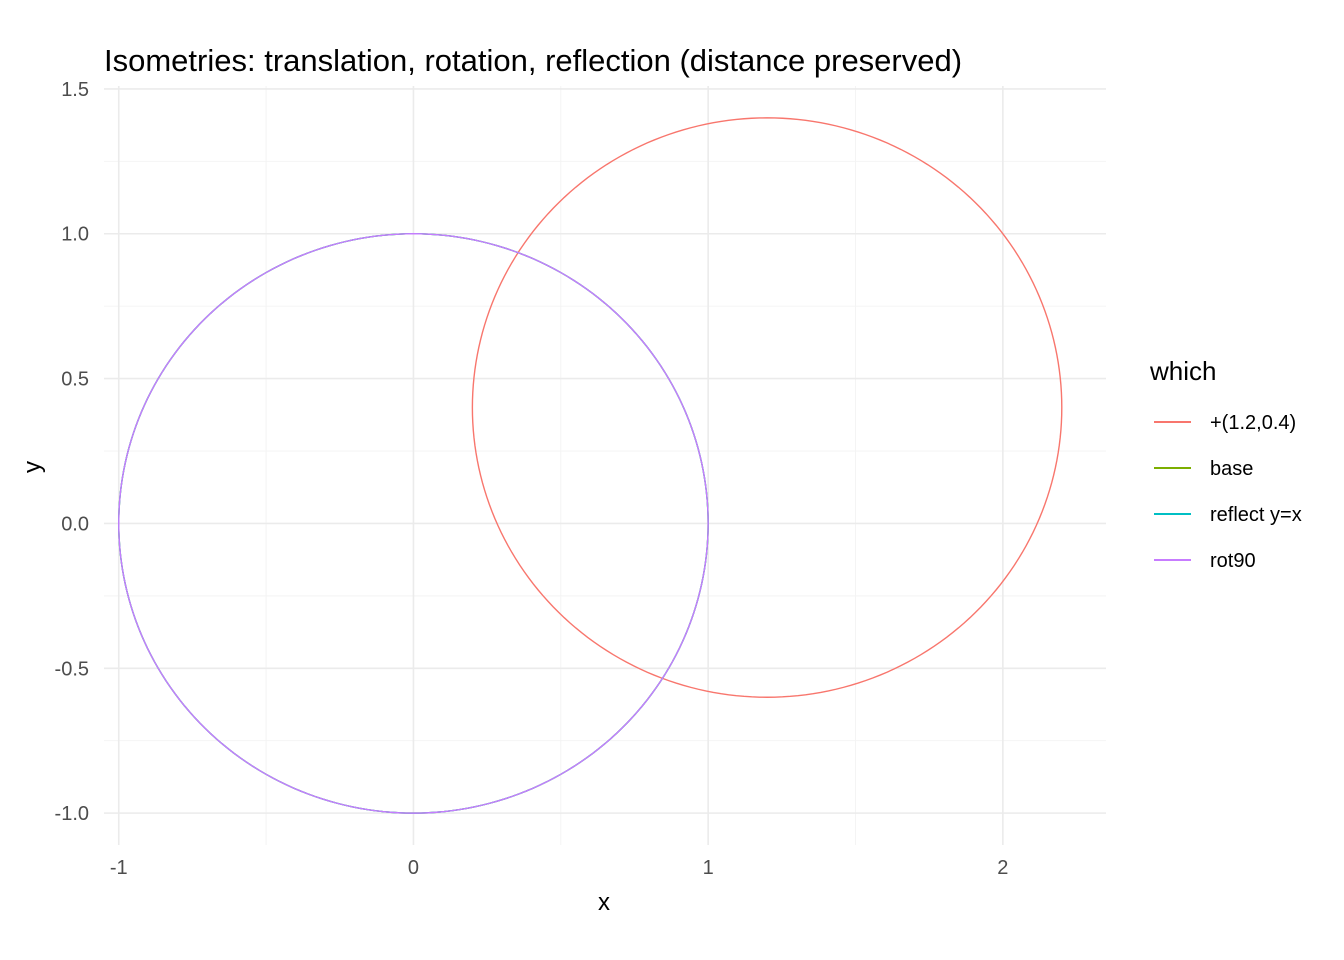 Image resolution: width=1344 pixels, height=960 pixels. What do you see at coordinates (1231, 469) in the screenshot?
I see `legend-label-base: base` at bounding box center [1231, 469].